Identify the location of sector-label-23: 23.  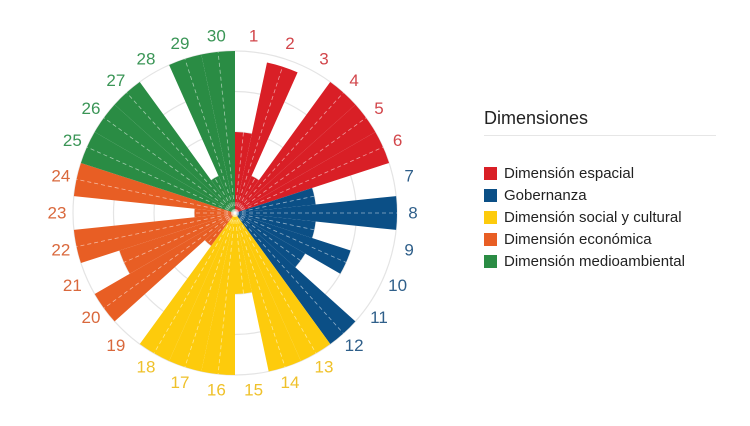
(57, 213).